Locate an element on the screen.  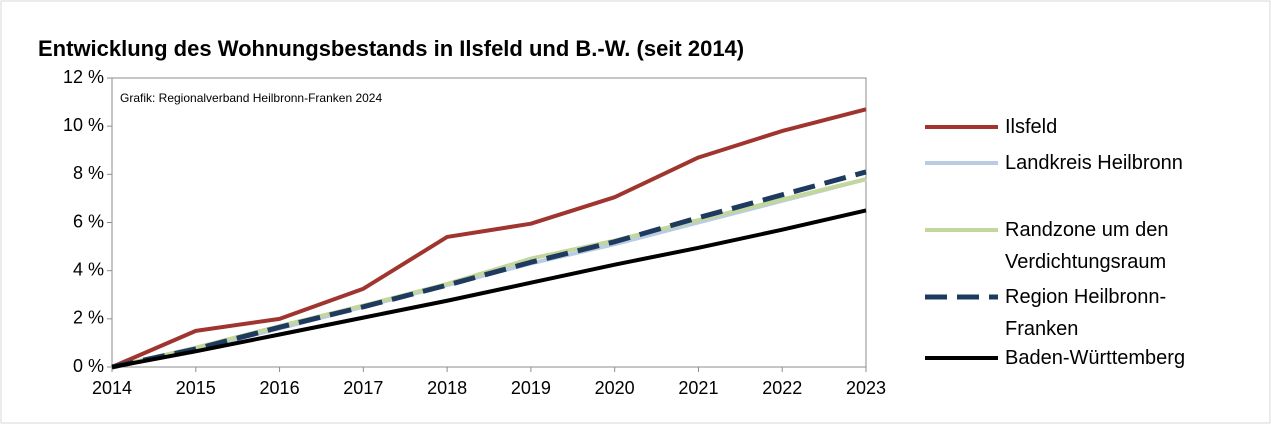
legend-label: Region Heilbronn-Franken is located at coordinates (1086, 313).